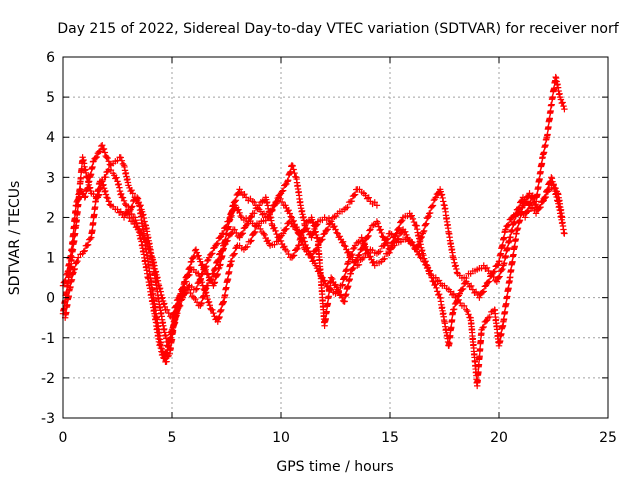  I want to click on y-tick-label: -3, so click(48, 419).